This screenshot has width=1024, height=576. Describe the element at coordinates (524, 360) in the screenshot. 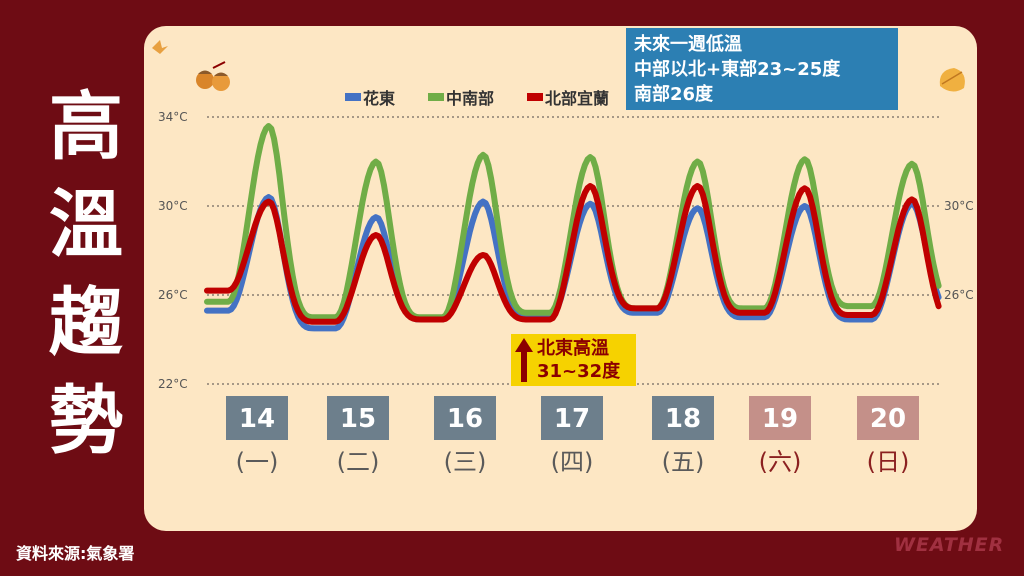

I see `up-arrow-icon` at that location.